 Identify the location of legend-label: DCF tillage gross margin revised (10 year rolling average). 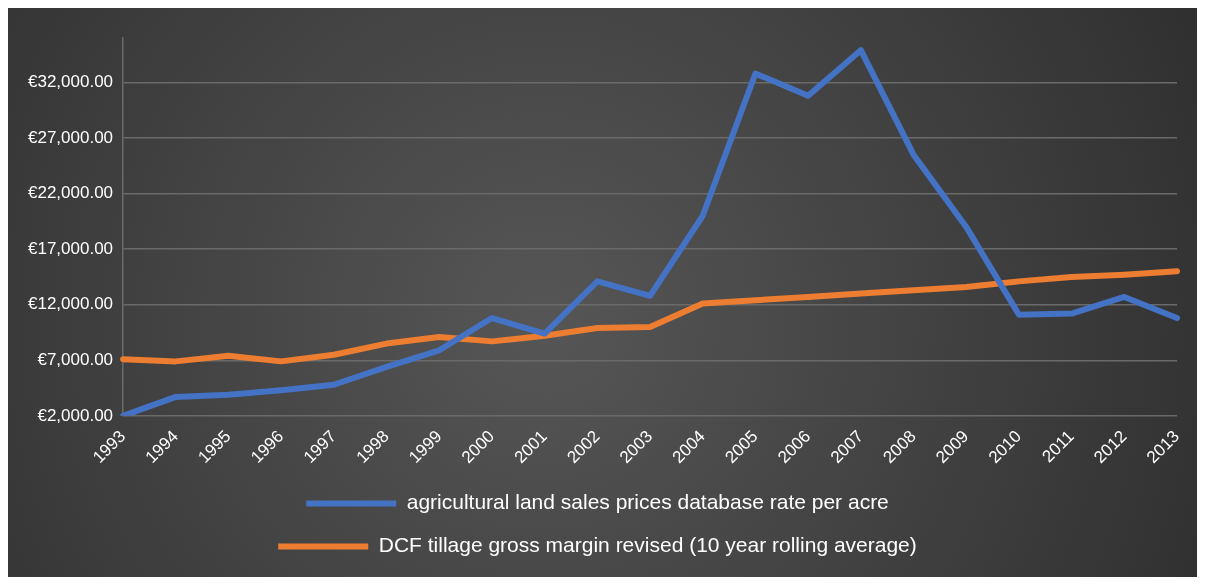
(647, 545).